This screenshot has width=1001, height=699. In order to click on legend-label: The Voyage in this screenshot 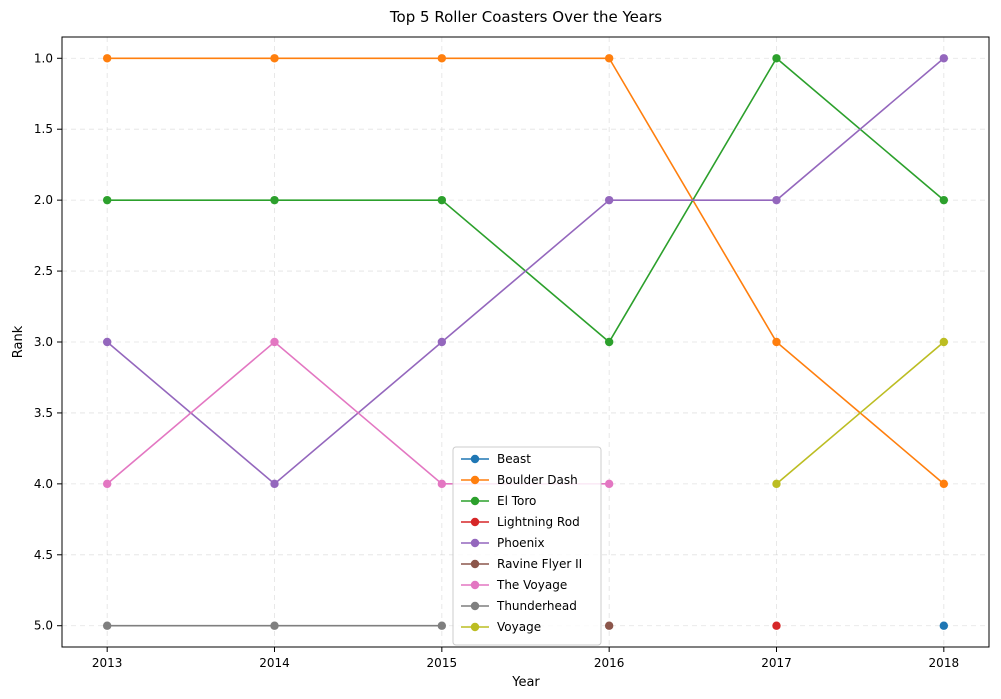, I will do `click(531, 585)`.